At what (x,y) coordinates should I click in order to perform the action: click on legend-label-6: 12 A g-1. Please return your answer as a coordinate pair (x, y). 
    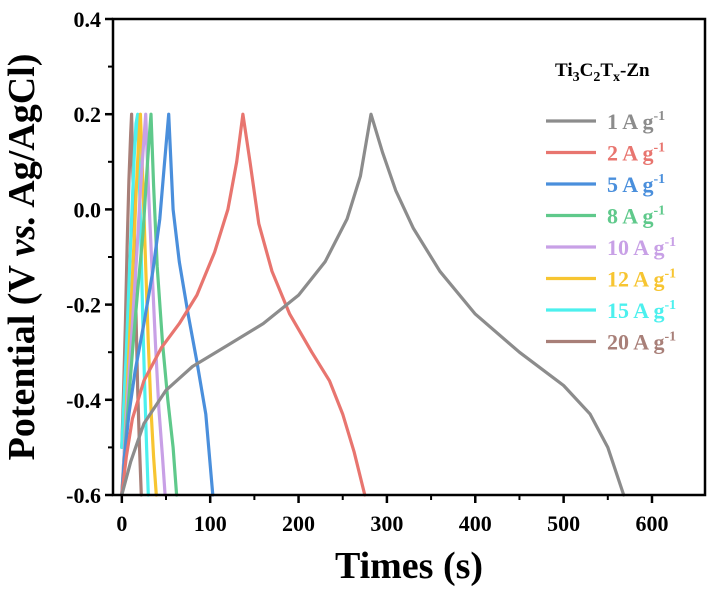
    Looking at the image, I should click on (641, 279).